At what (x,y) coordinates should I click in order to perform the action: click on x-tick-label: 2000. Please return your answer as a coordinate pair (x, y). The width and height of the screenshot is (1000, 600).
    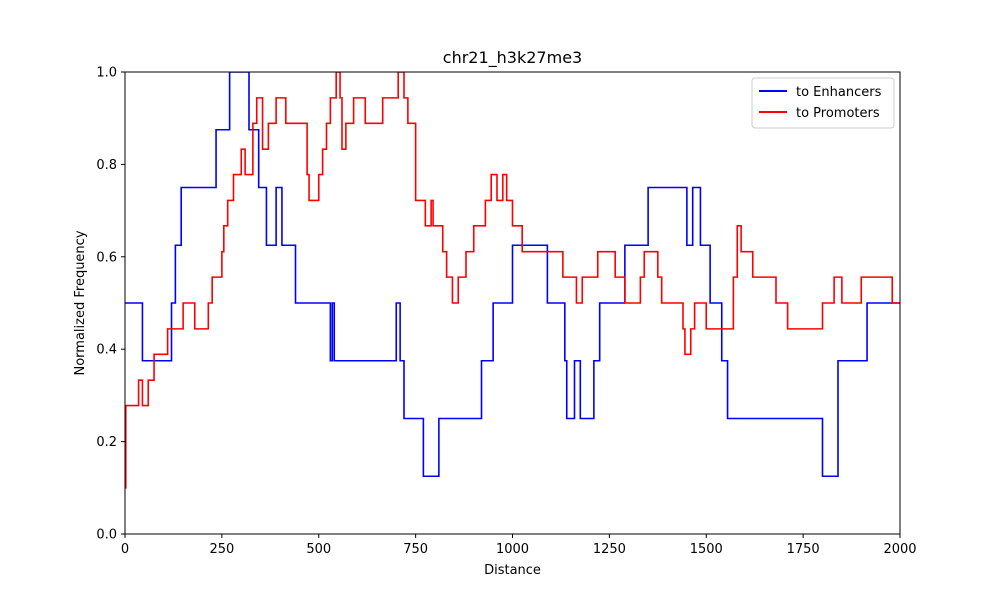
    Looking at the image, I should click on (899, 549).